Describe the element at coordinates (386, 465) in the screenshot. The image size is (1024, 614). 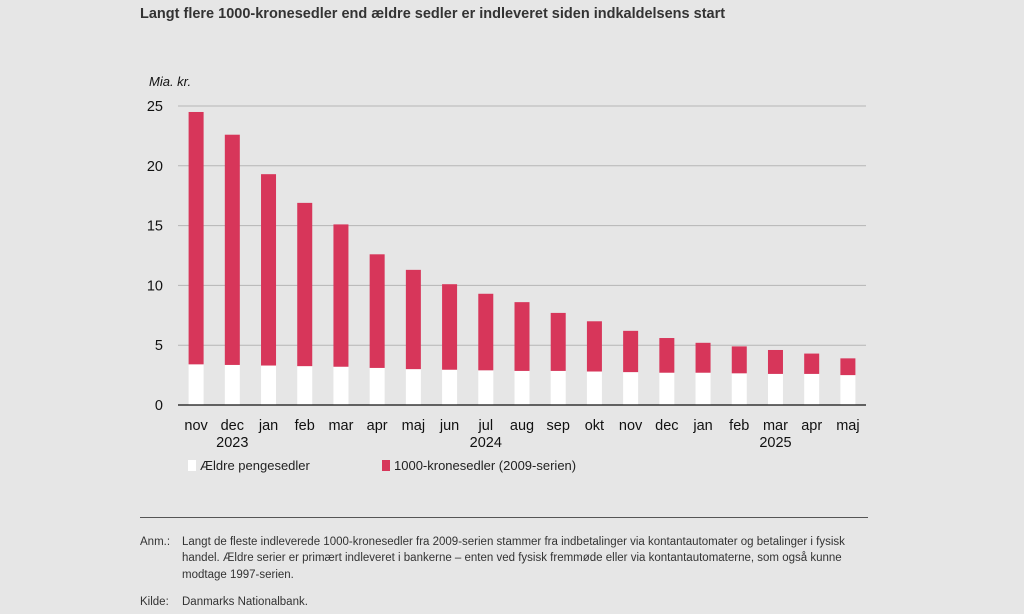
I see `legend-swatch-new` at that location.